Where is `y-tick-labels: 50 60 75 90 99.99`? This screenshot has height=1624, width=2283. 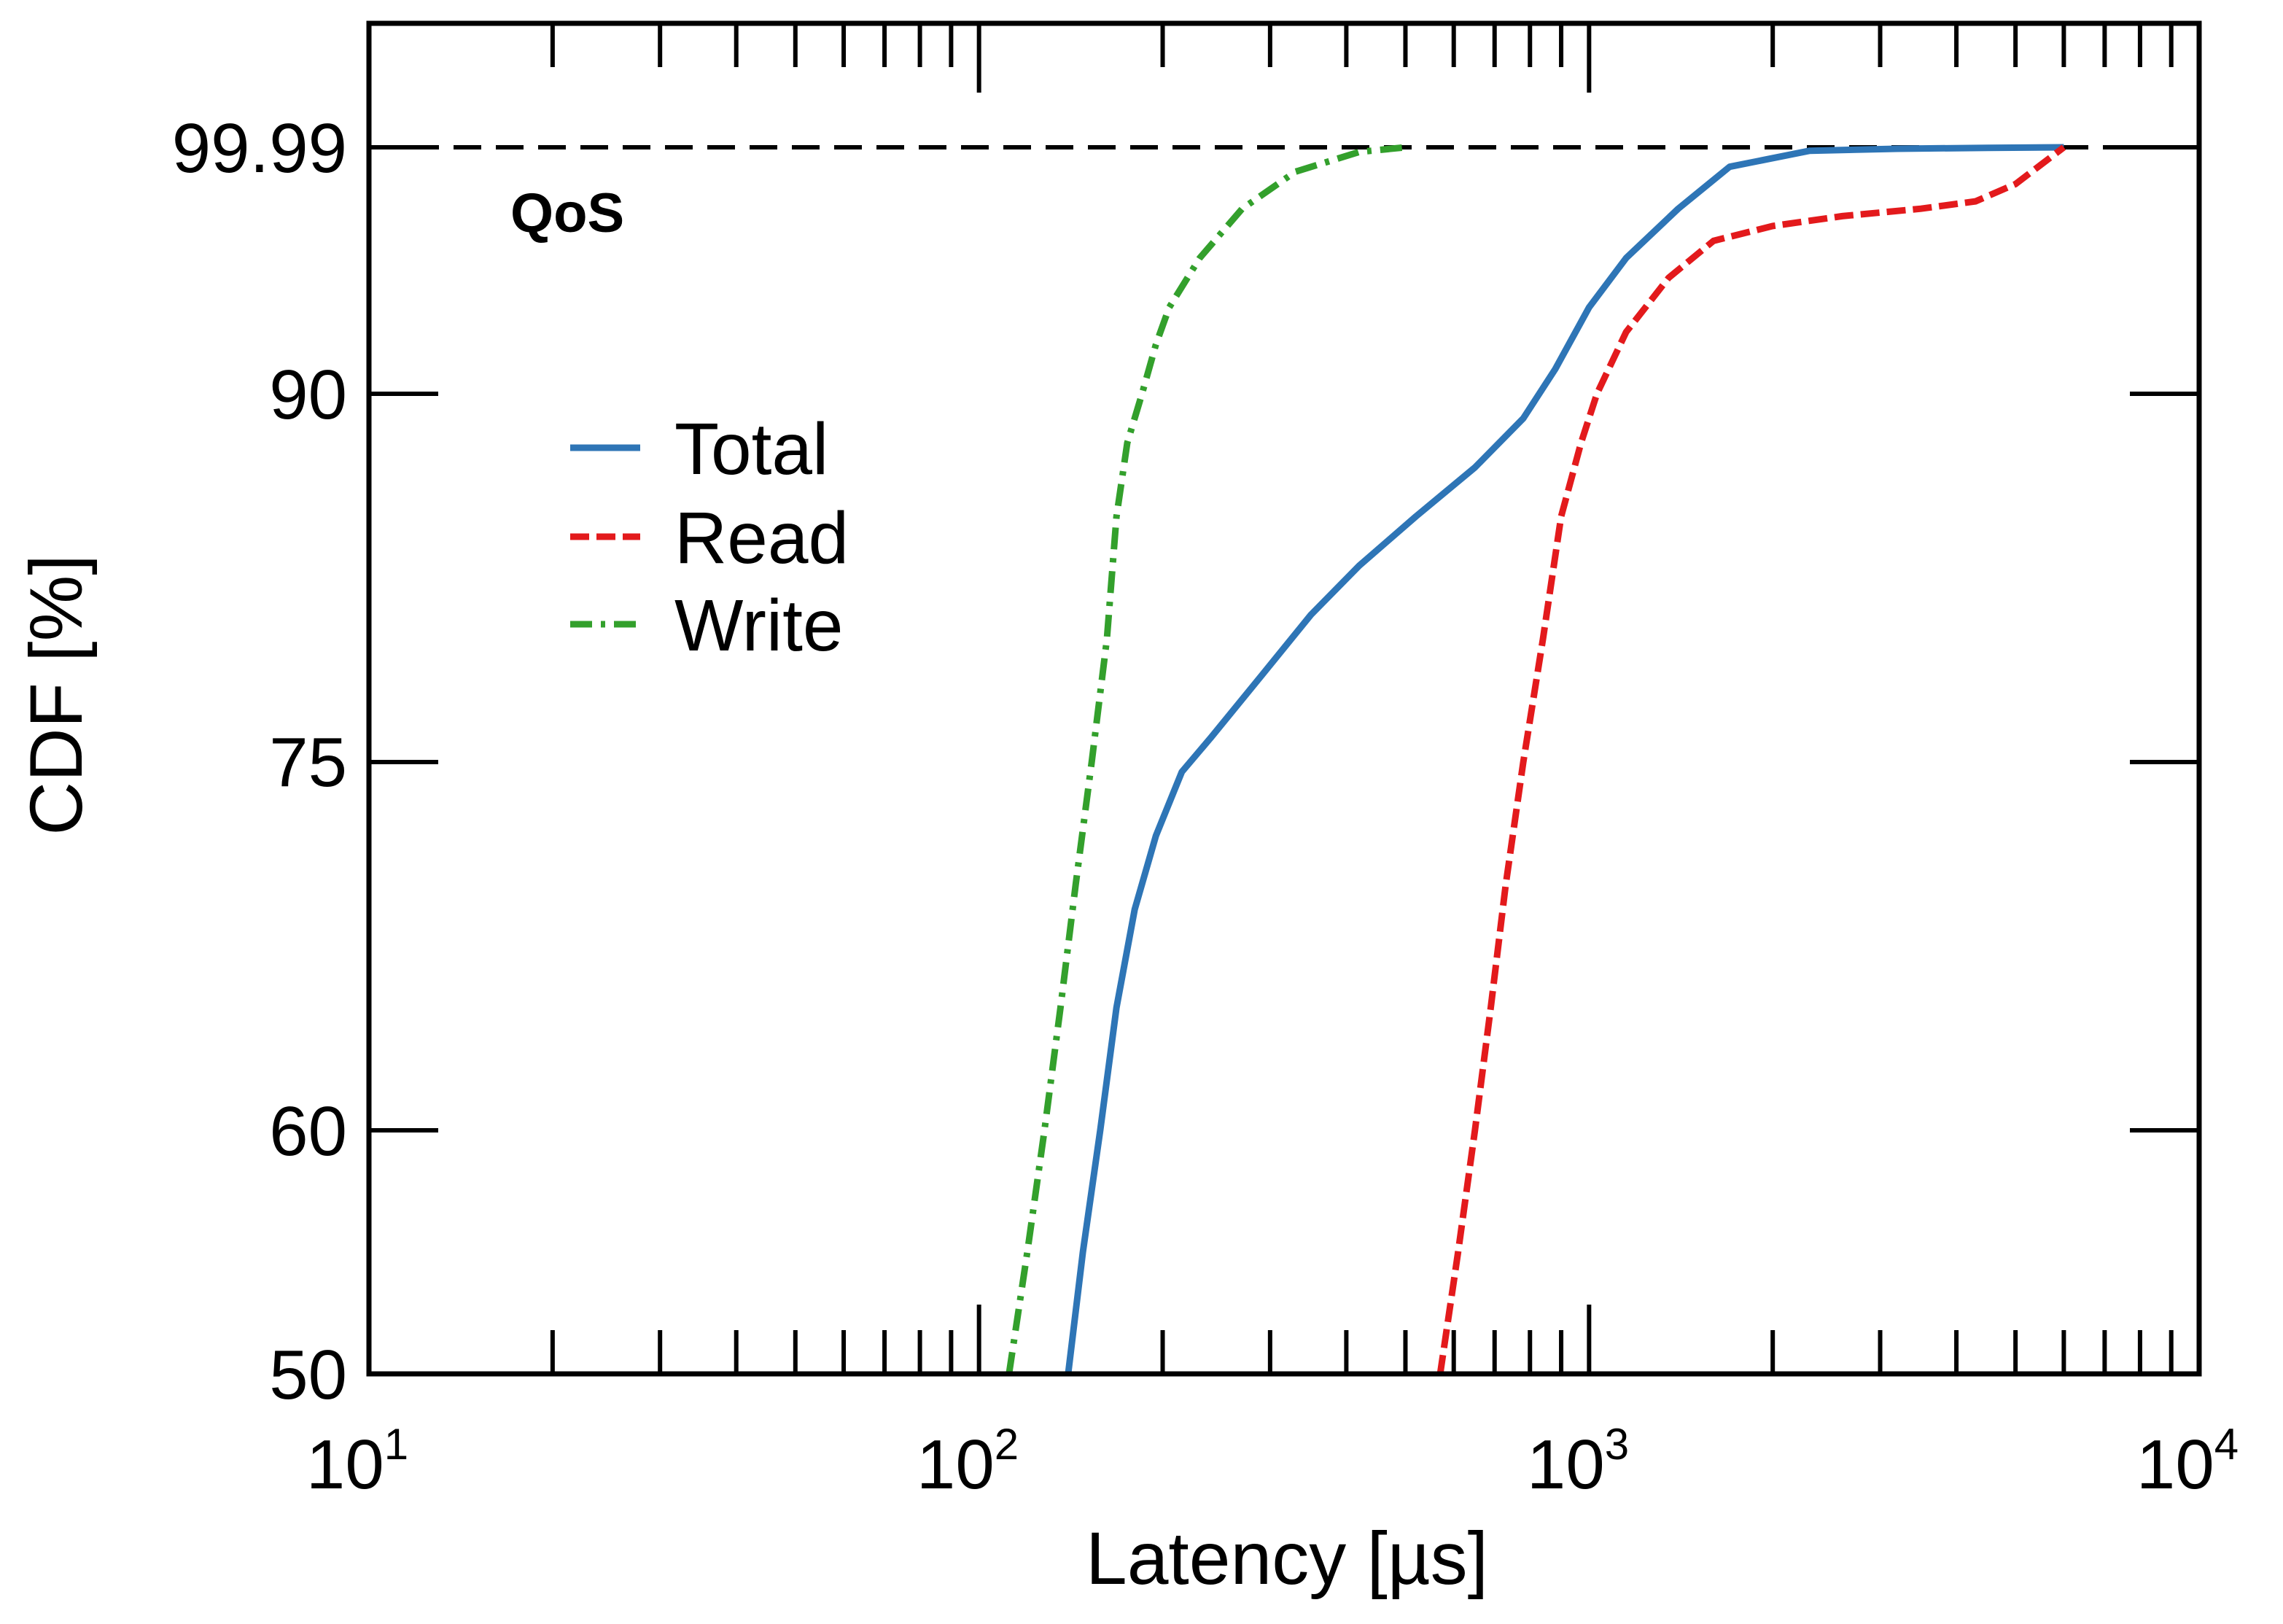
y-tick-labels: 50 60 75 90 99.99 is located at coordinates (259, 761).